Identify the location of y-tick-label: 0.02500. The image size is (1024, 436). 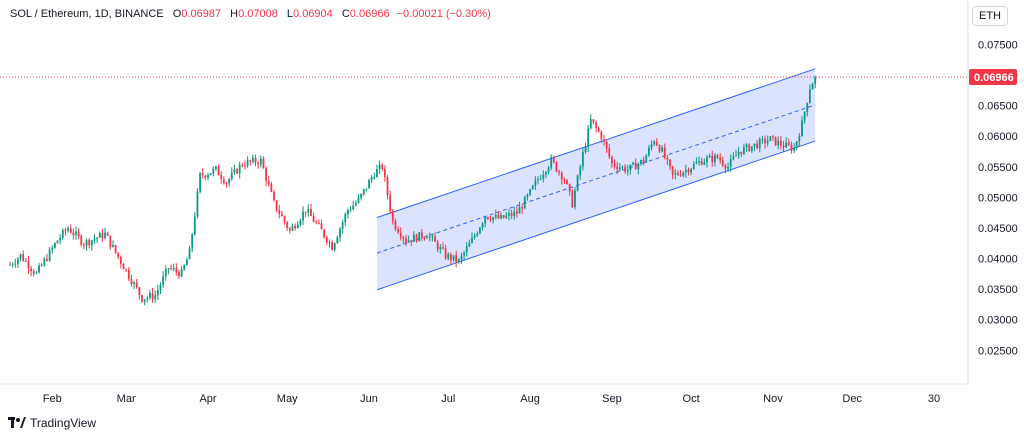
(998, 351).